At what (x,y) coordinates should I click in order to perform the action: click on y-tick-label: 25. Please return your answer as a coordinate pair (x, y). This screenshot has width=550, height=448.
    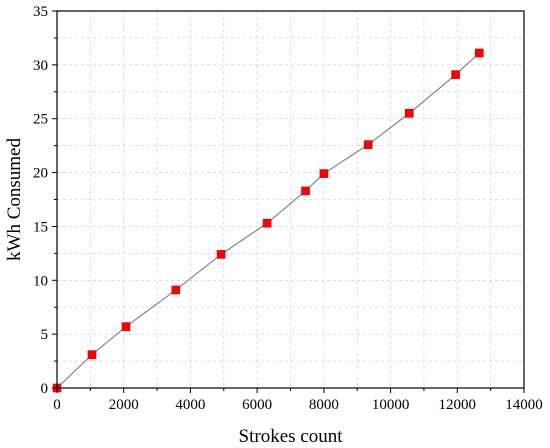
    Looking at the image, I should click on (40, 120).